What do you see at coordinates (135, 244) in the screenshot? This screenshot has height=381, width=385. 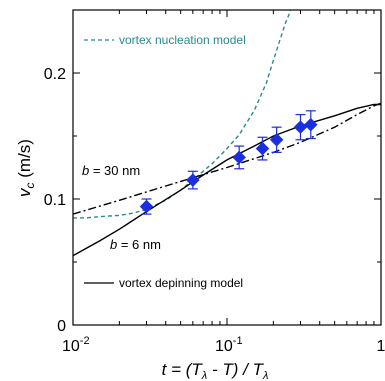 I see `annotation-b6: b = 6 nm` at bounding box center [135, 244].